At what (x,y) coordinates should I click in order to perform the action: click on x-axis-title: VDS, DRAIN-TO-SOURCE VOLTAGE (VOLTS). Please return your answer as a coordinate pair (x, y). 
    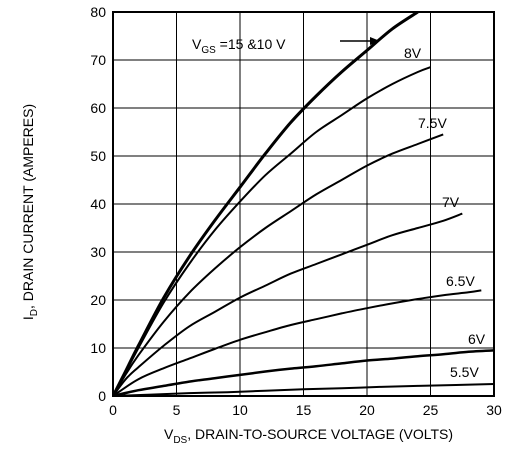
    Looking at the image, I should click on (308, 436).